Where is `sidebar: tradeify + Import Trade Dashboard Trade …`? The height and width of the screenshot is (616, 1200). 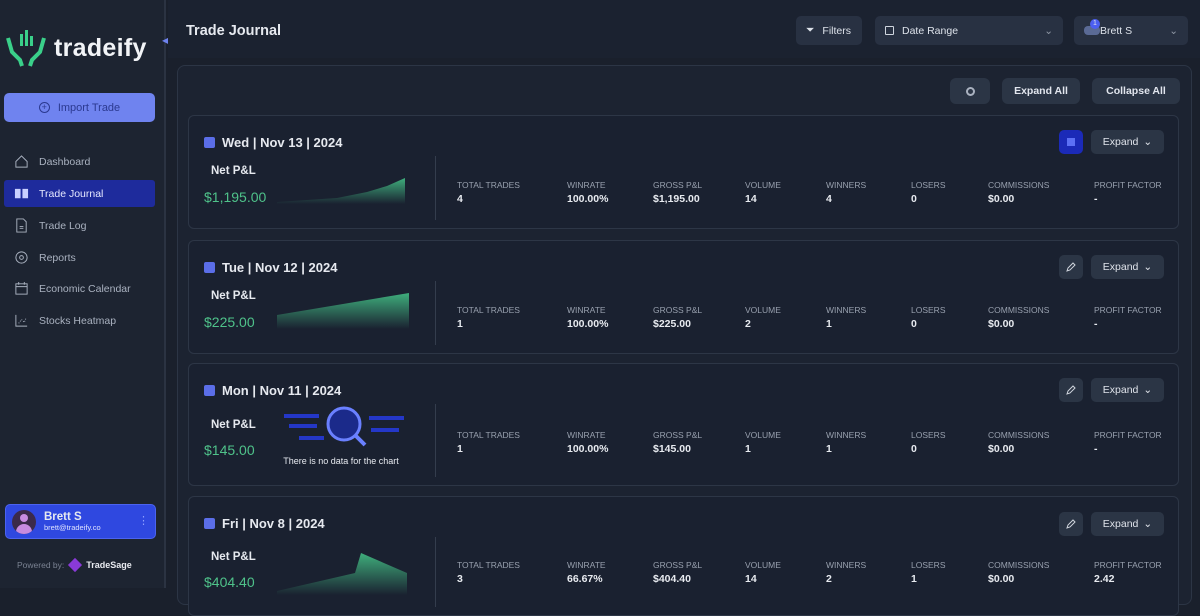 sidebar: tradeify + Import Trade Dashboard Trade … is located at coordinates (83, 294).